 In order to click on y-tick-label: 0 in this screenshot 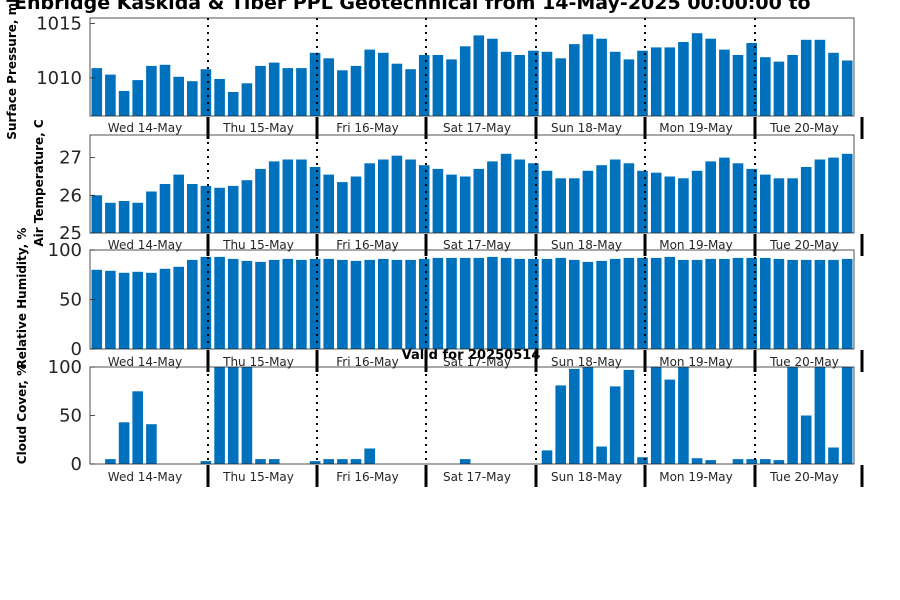, I will do `click(76, 349)`.